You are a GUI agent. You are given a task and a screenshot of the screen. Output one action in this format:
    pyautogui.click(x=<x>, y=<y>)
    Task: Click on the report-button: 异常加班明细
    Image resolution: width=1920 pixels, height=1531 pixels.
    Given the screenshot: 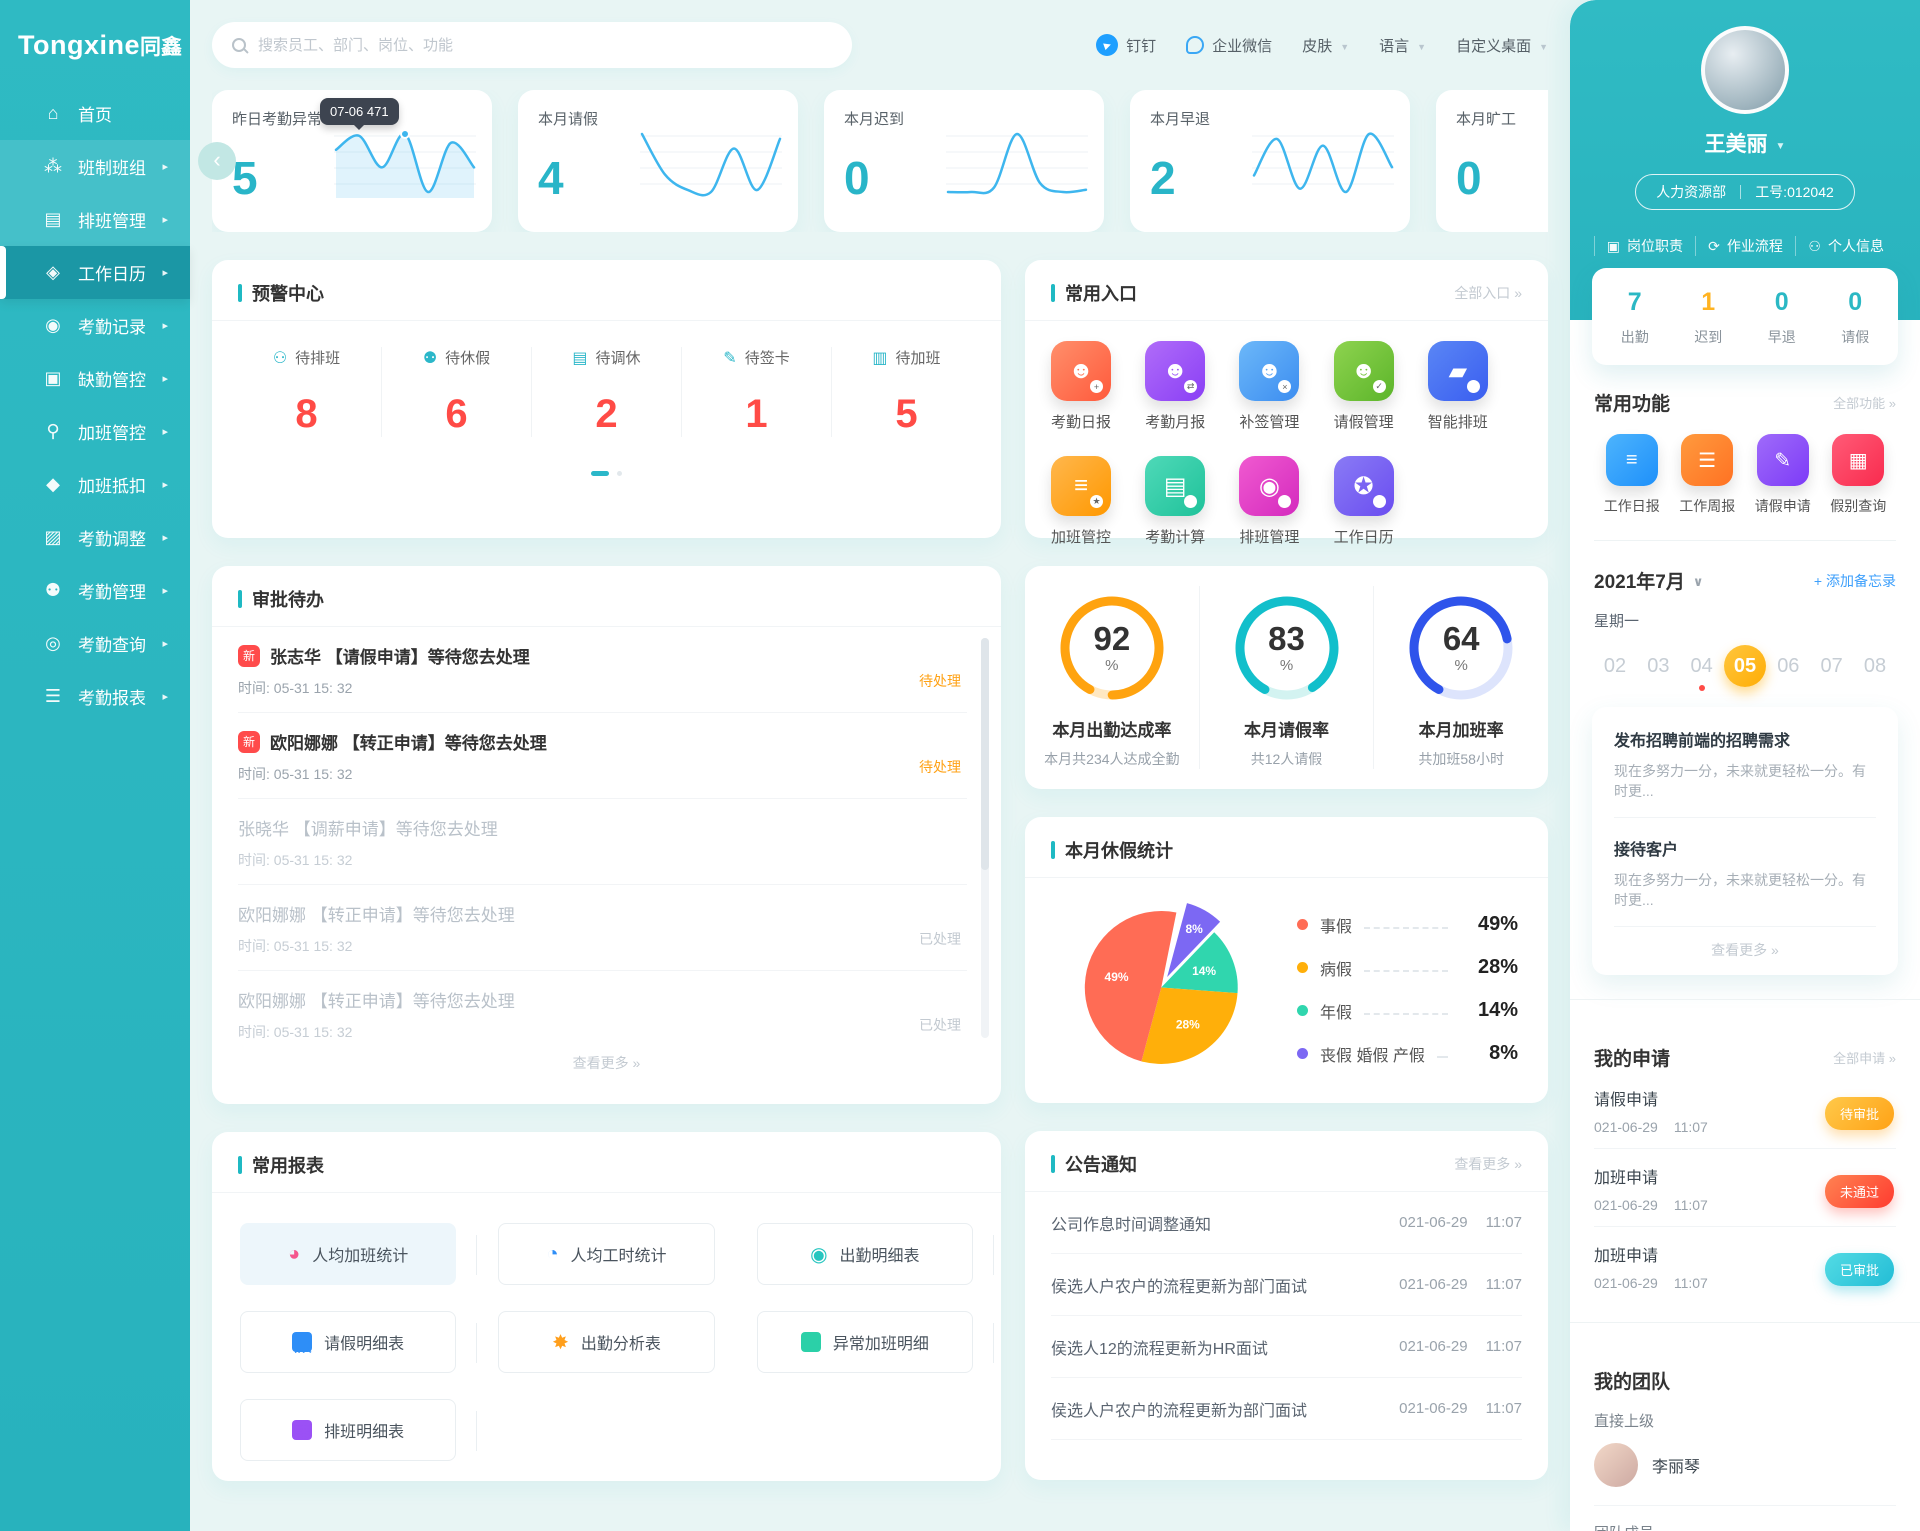 What is the action you would take?
    pyautogui.click(x=875, y=1342)
    